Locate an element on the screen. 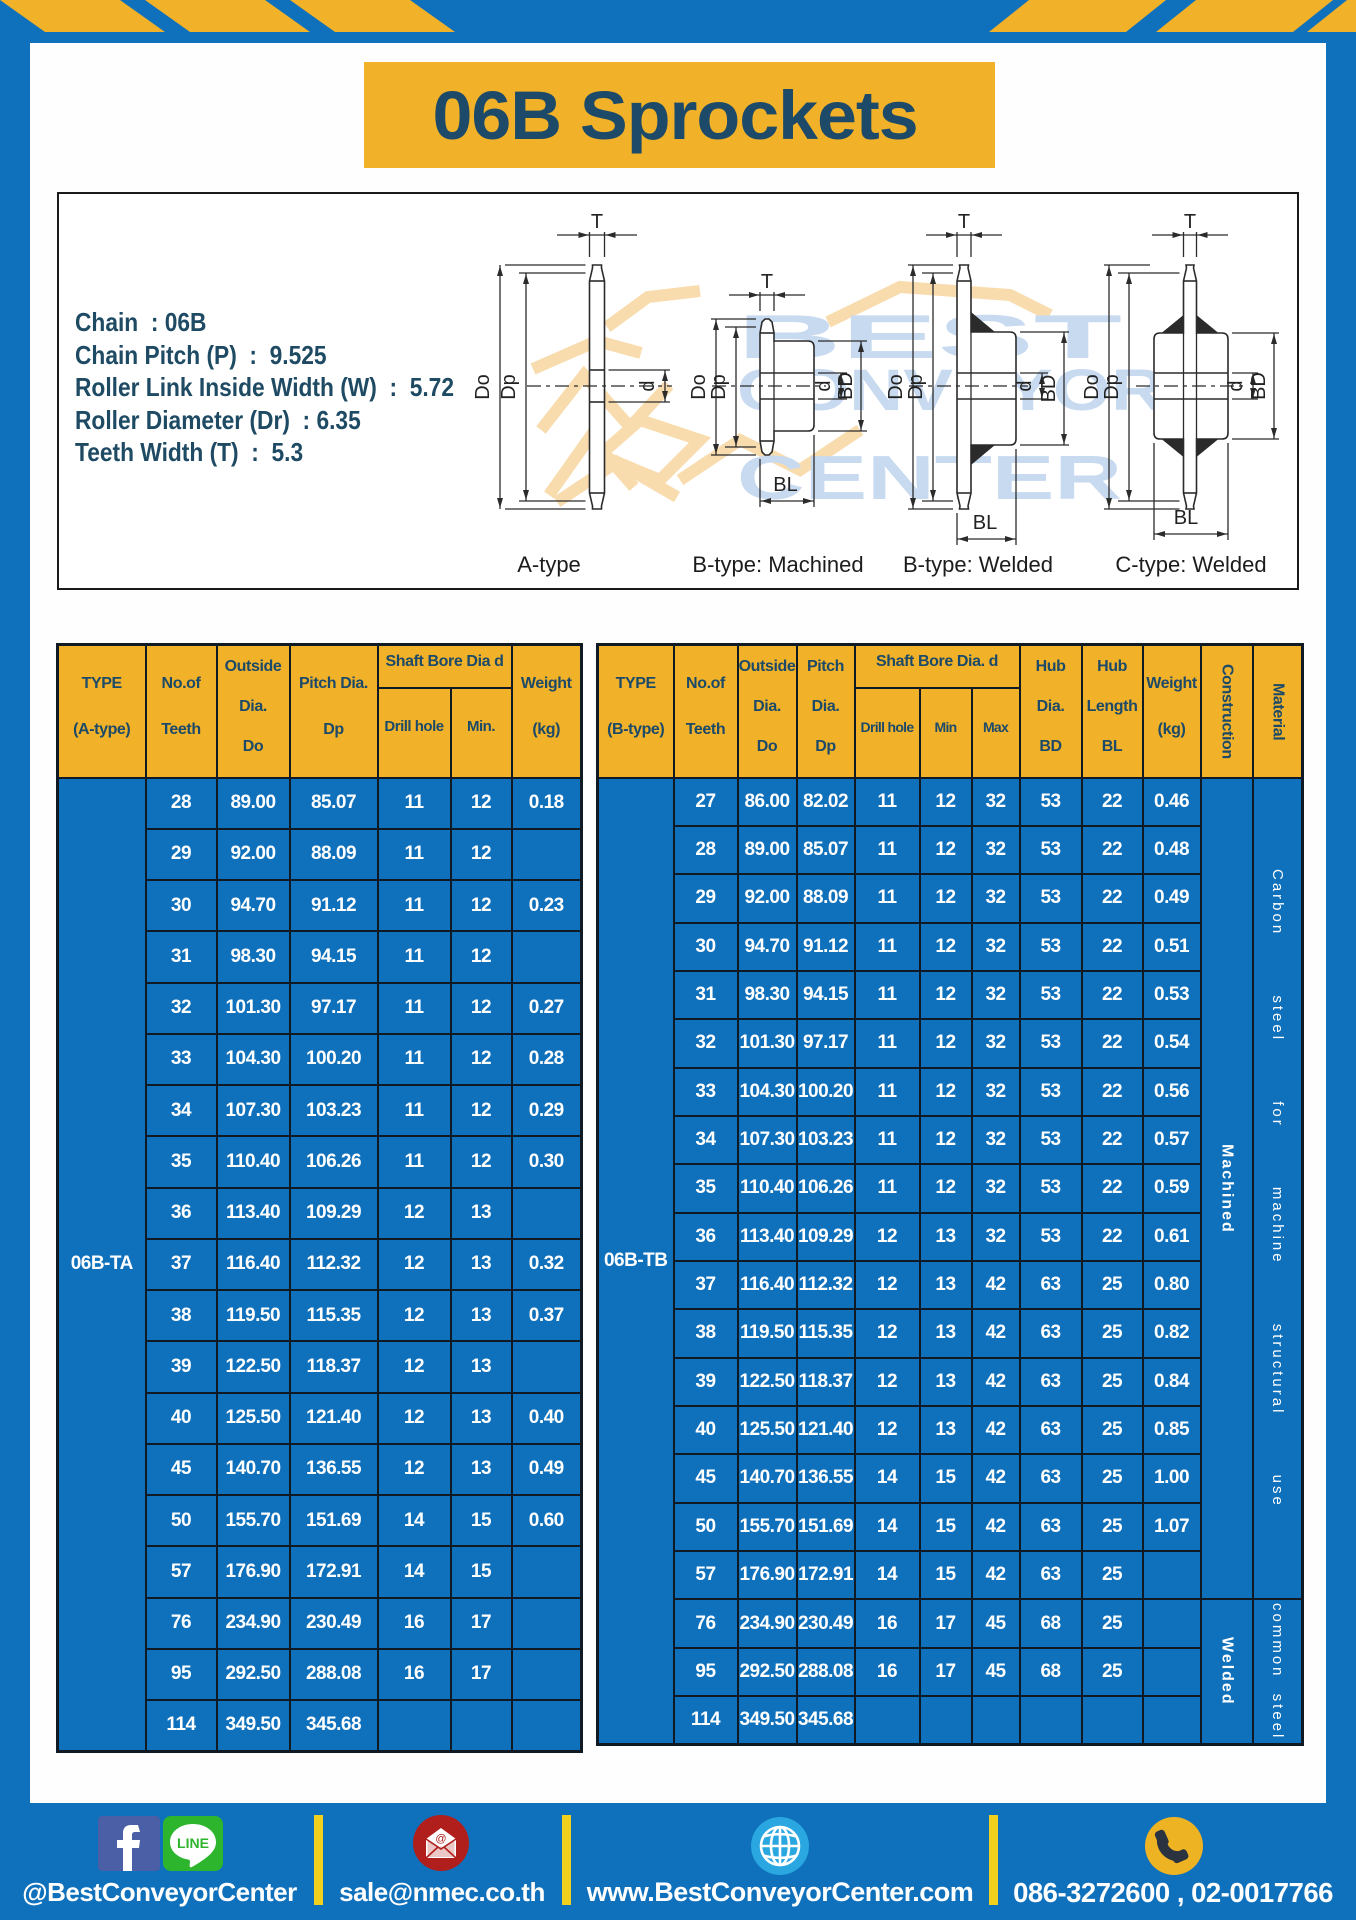 The width and height of the screenshot is (1356, 1920). svg-text: LINE is located at coordinates (193, 1843).